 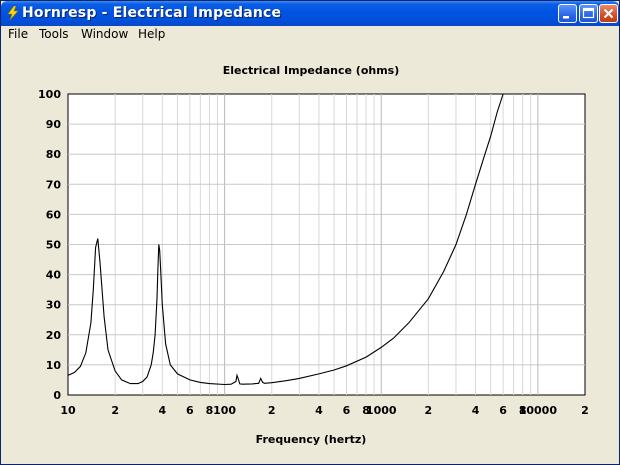 I want to click on minimize-button, so click(x=567, y=13).